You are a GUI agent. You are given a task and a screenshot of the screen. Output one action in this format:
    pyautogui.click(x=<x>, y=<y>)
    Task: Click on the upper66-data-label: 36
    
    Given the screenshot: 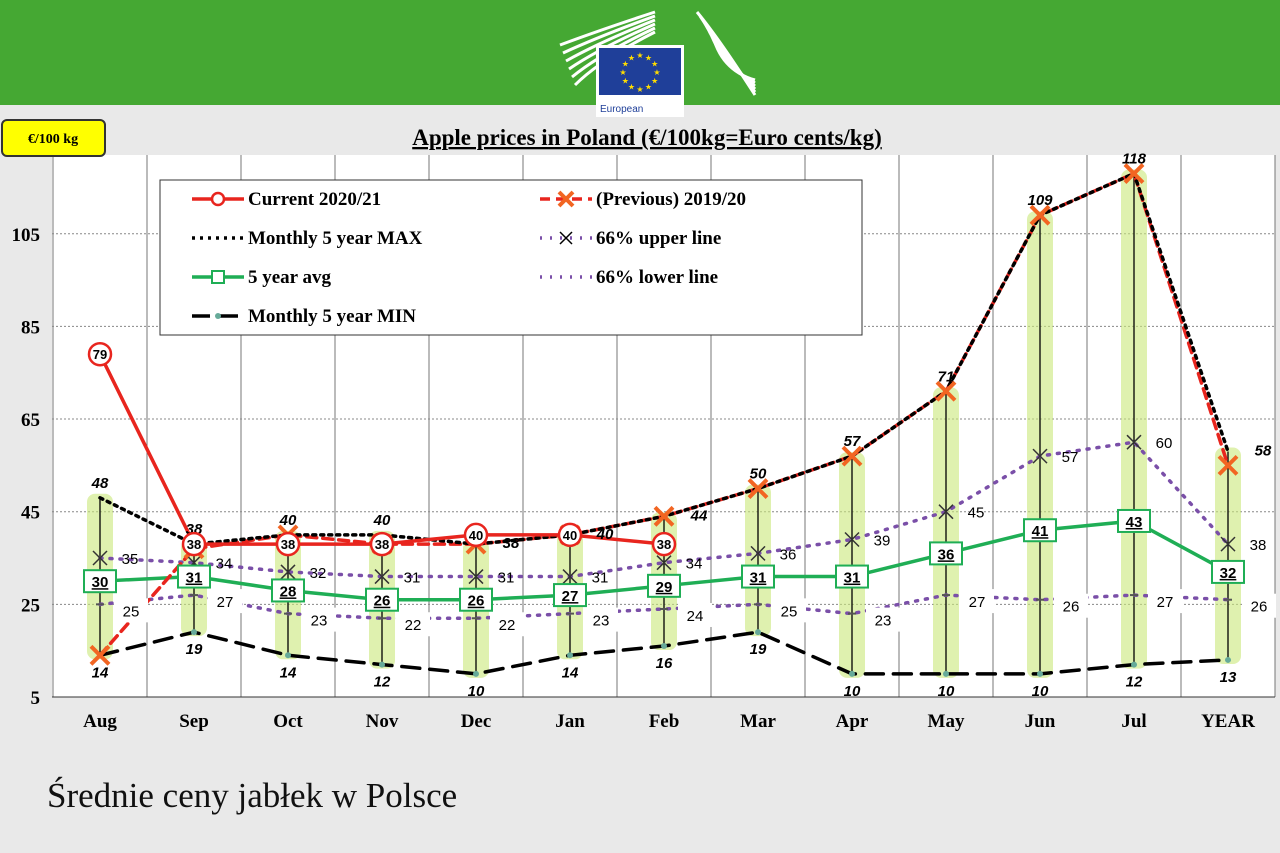 What is the action you would take?
    pyautogui.click(x=788, y=554)
    